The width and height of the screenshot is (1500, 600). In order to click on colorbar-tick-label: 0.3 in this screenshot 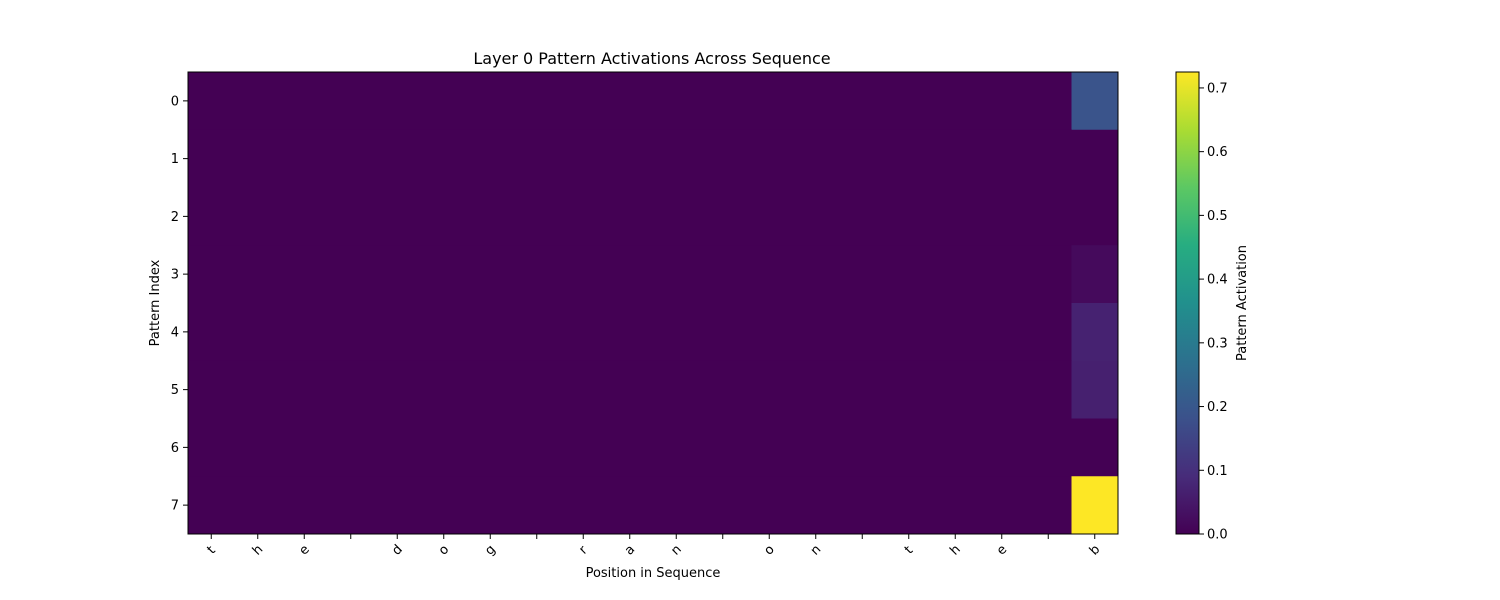, I will do `click(1217, 343)`.